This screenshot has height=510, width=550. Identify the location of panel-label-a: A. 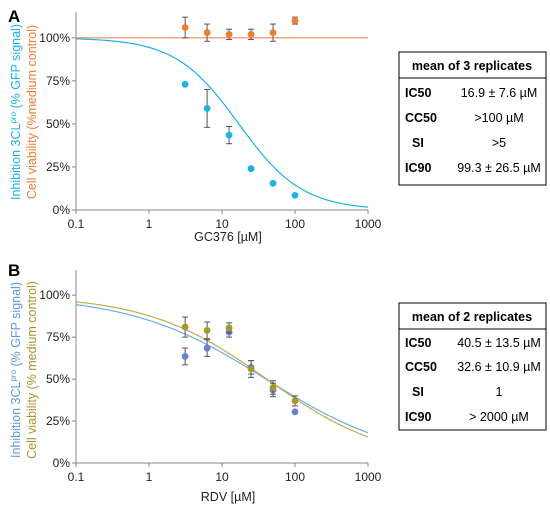
(14, 16).